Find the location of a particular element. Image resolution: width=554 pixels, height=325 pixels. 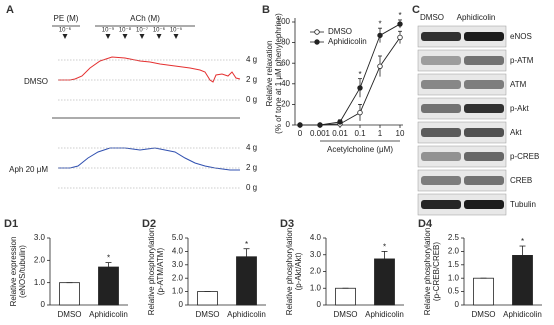

ach-label: ACh (M) is located at coordinates (145, 18).